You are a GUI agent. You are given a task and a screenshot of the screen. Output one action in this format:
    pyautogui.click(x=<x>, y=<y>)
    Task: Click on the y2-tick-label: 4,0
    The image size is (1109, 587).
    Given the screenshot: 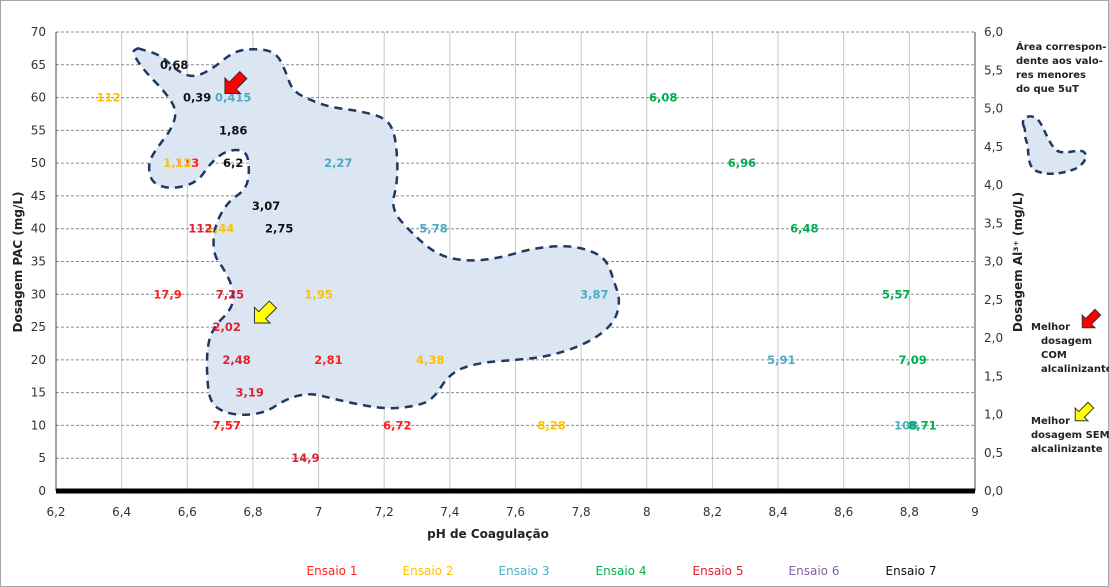 What is the action you would take?
    pyautogui.click(x=993, y=185)
    